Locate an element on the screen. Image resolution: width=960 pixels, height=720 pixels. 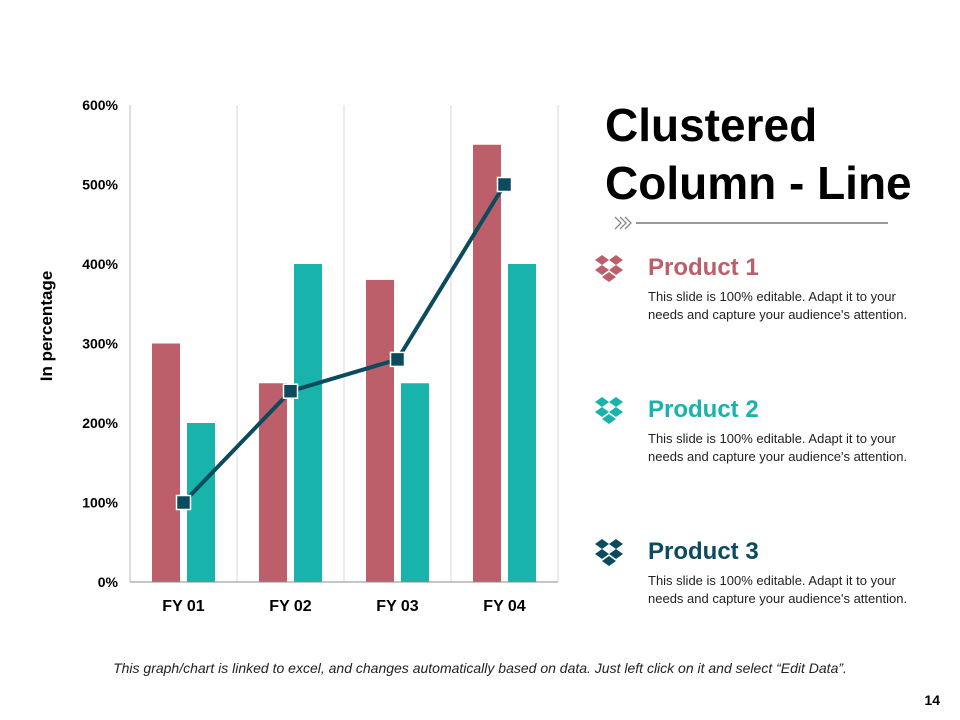
x-tick-label: FY 01 is located at coordinates (183, 606).